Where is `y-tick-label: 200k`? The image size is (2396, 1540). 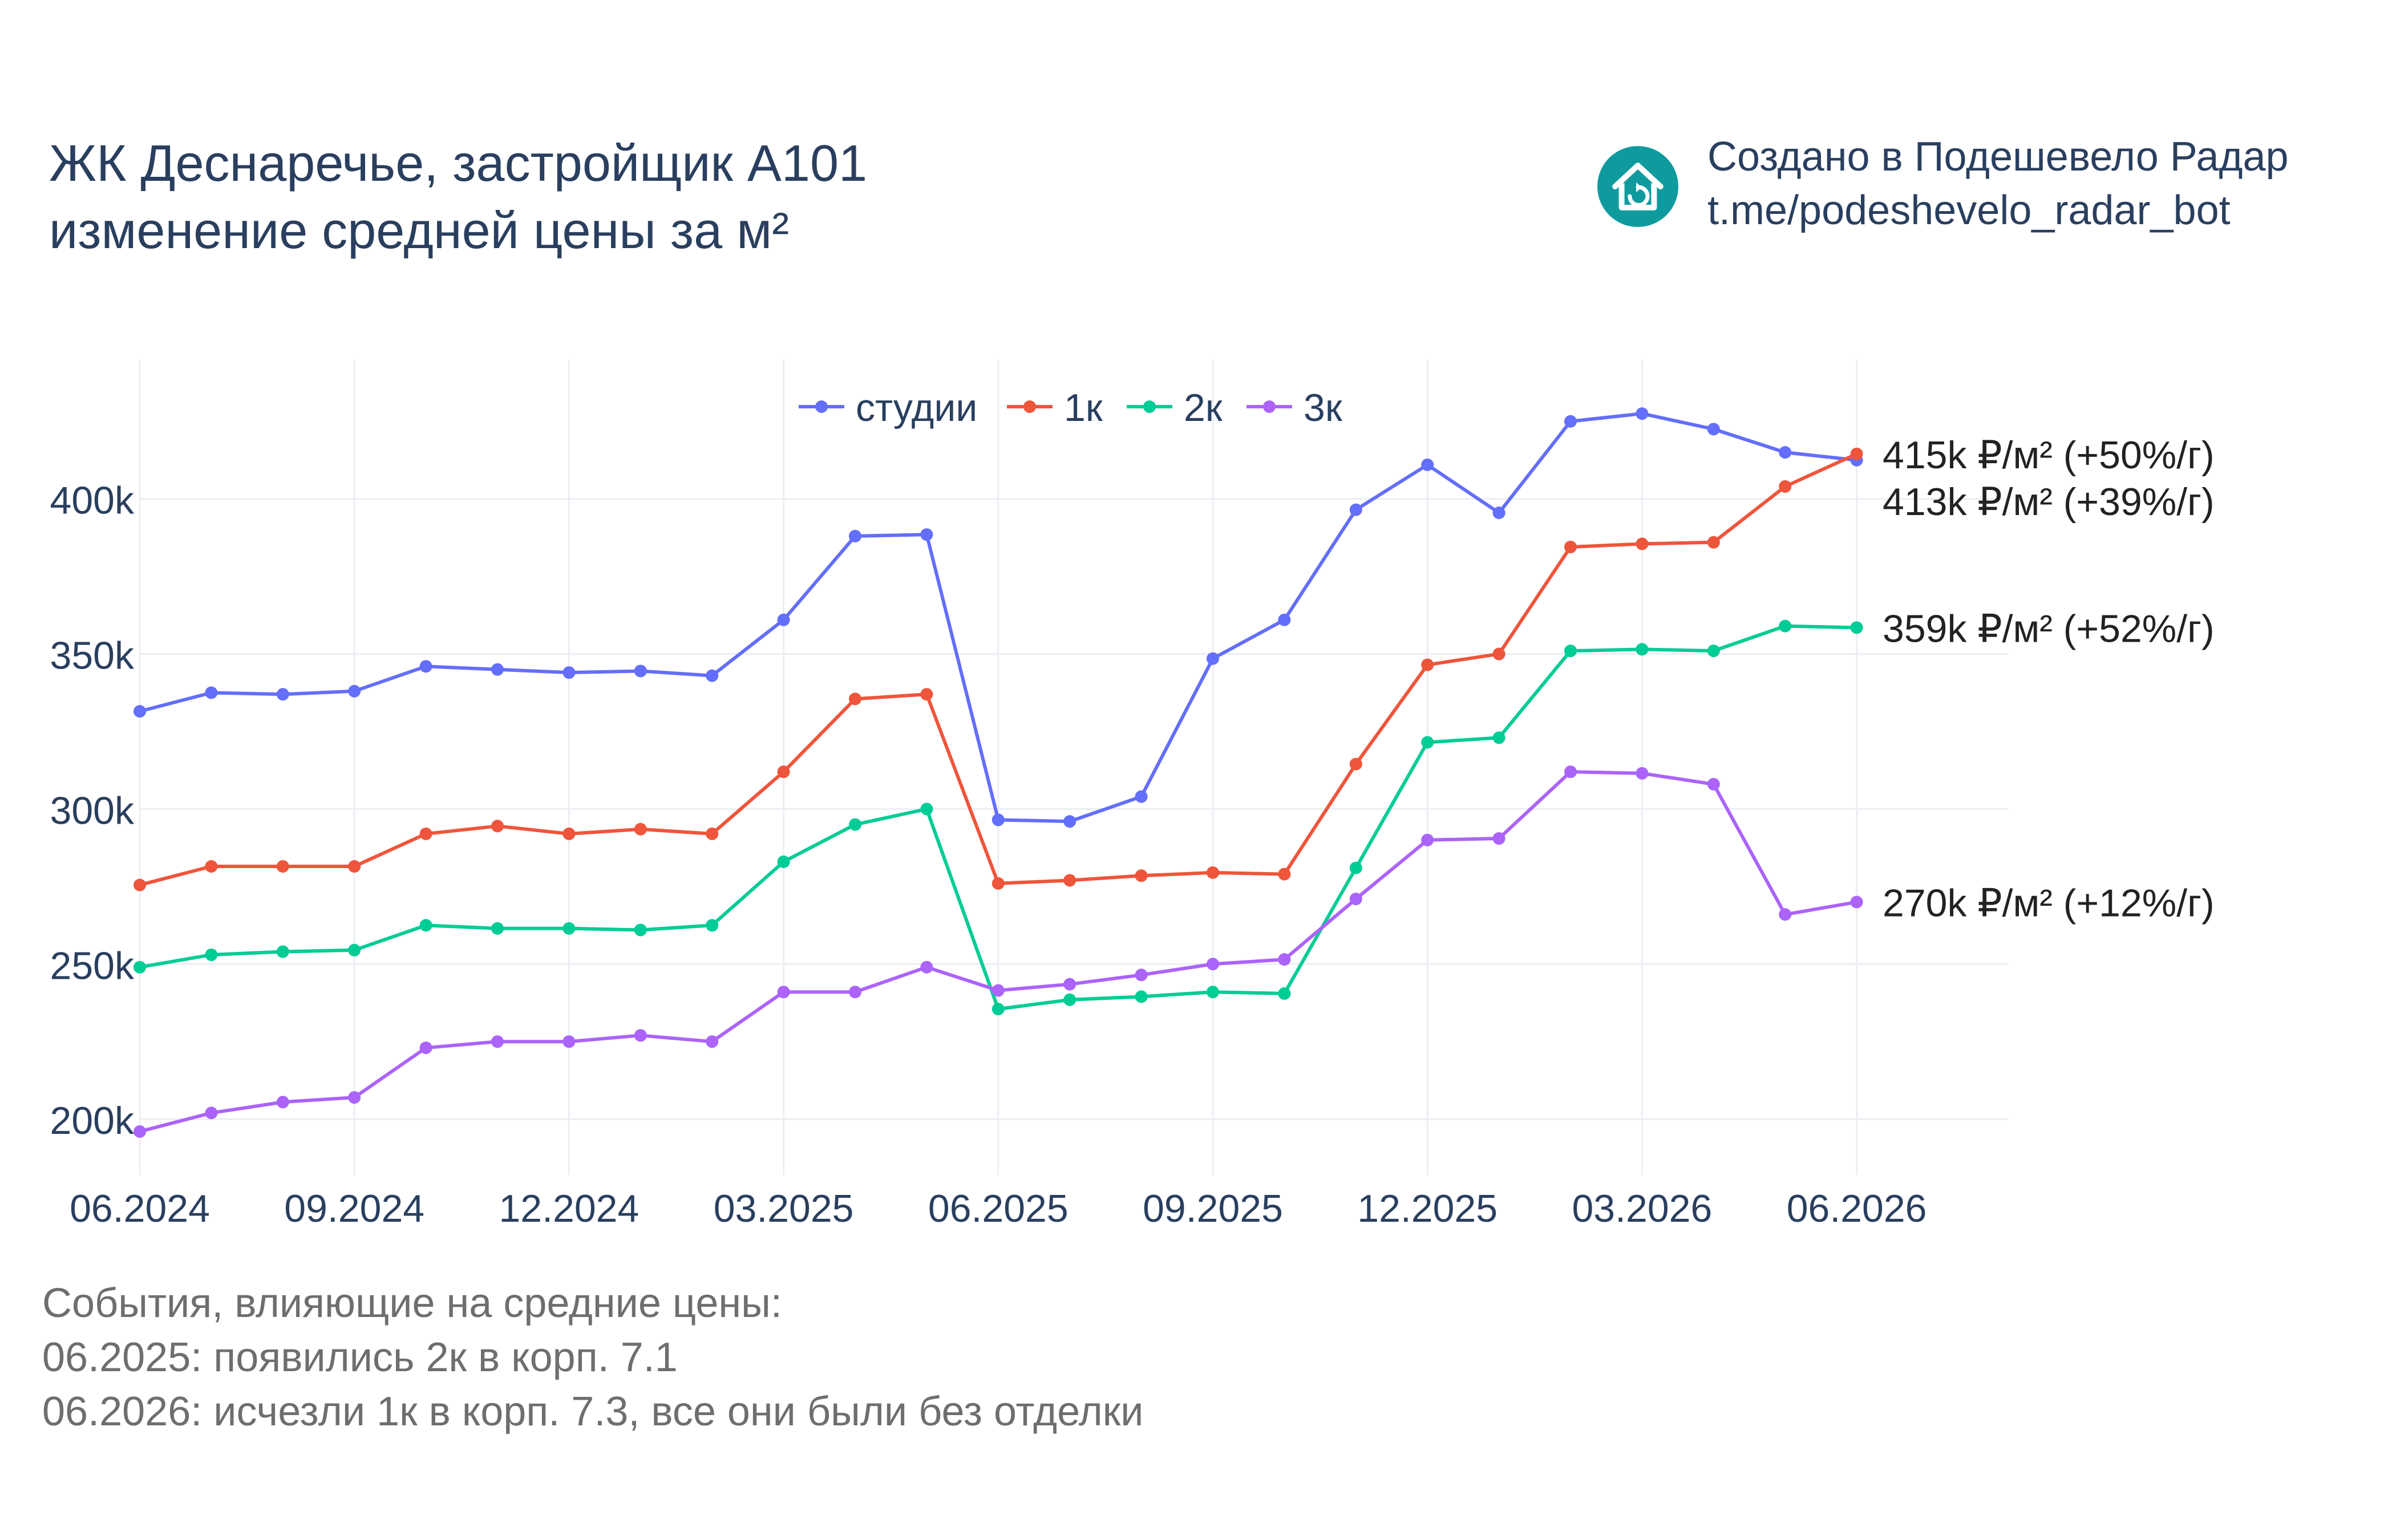
y-tick-label: 200k is located at coordinates (92, 1120).